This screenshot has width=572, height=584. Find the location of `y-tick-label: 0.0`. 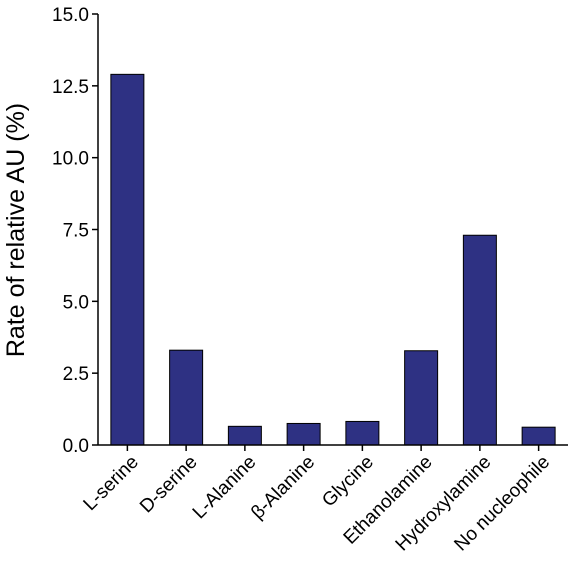

y-tick-label: 0.0 is located at coordinates (76, 446).